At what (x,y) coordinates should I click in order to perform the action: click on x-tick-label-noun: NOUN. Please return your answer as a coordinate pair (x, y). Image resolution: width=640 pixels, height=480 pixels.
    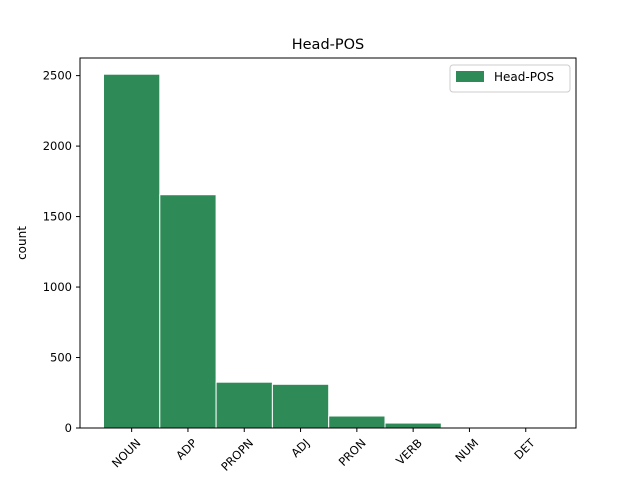
    Looking at the image, I should click on (126, 453).